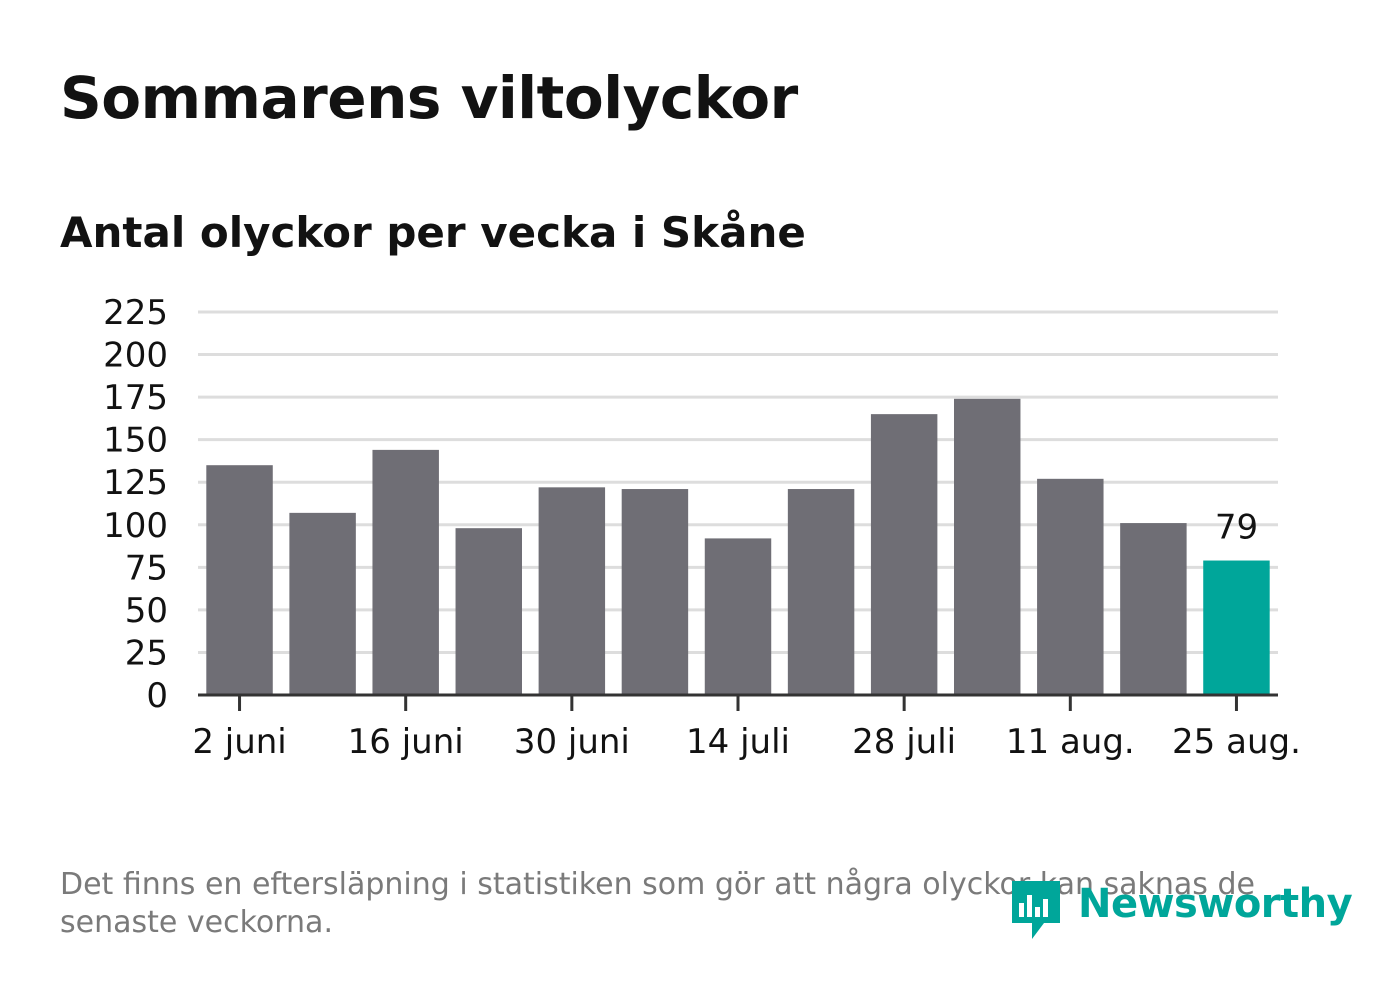  I want to click on x-tick-label: 2 juni, so click(239, 742).